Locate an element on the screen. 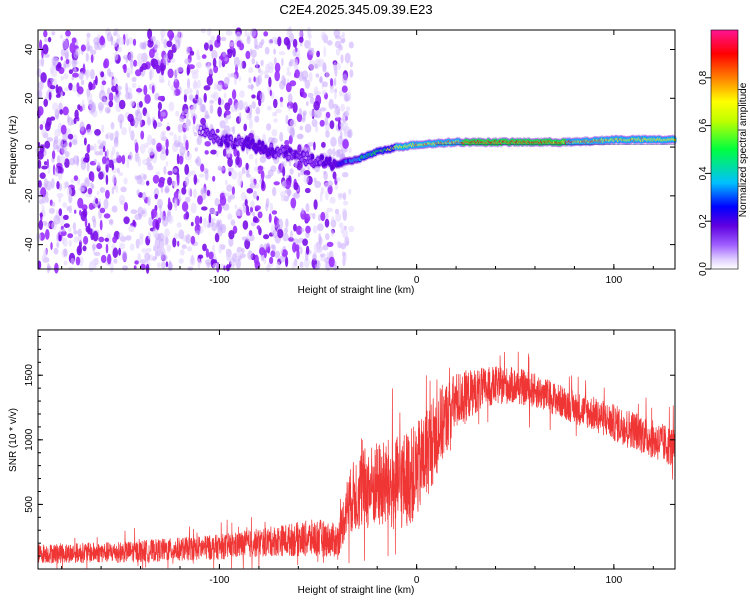 This screenshot has height=600, width=750. colorbar-ticks: 0.0 0.2 0.4 0.6 0.8 is located at coordinates (704, 173).